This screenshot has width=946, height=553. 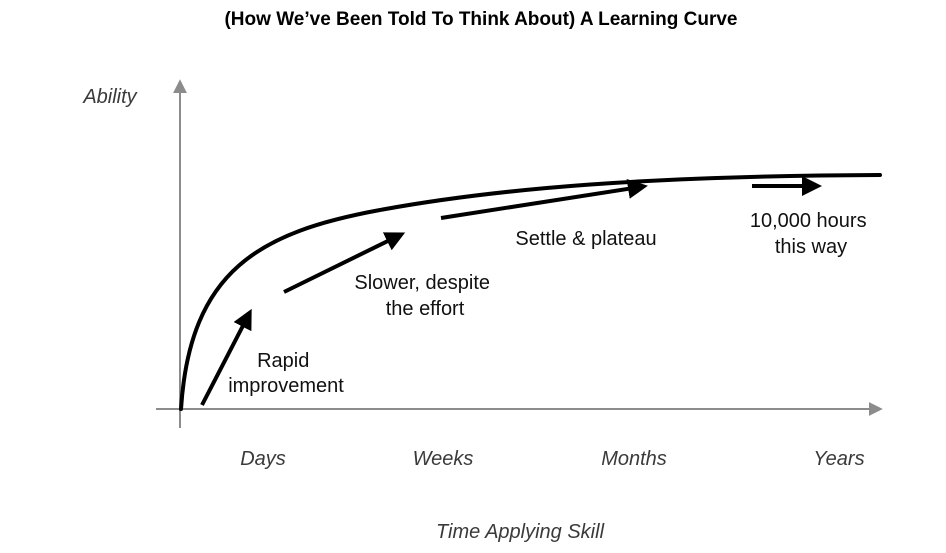 What do you see at coordinates (544, 199) in the screenshot?
I see `arrow-settle` at bounding box center [544, 199].